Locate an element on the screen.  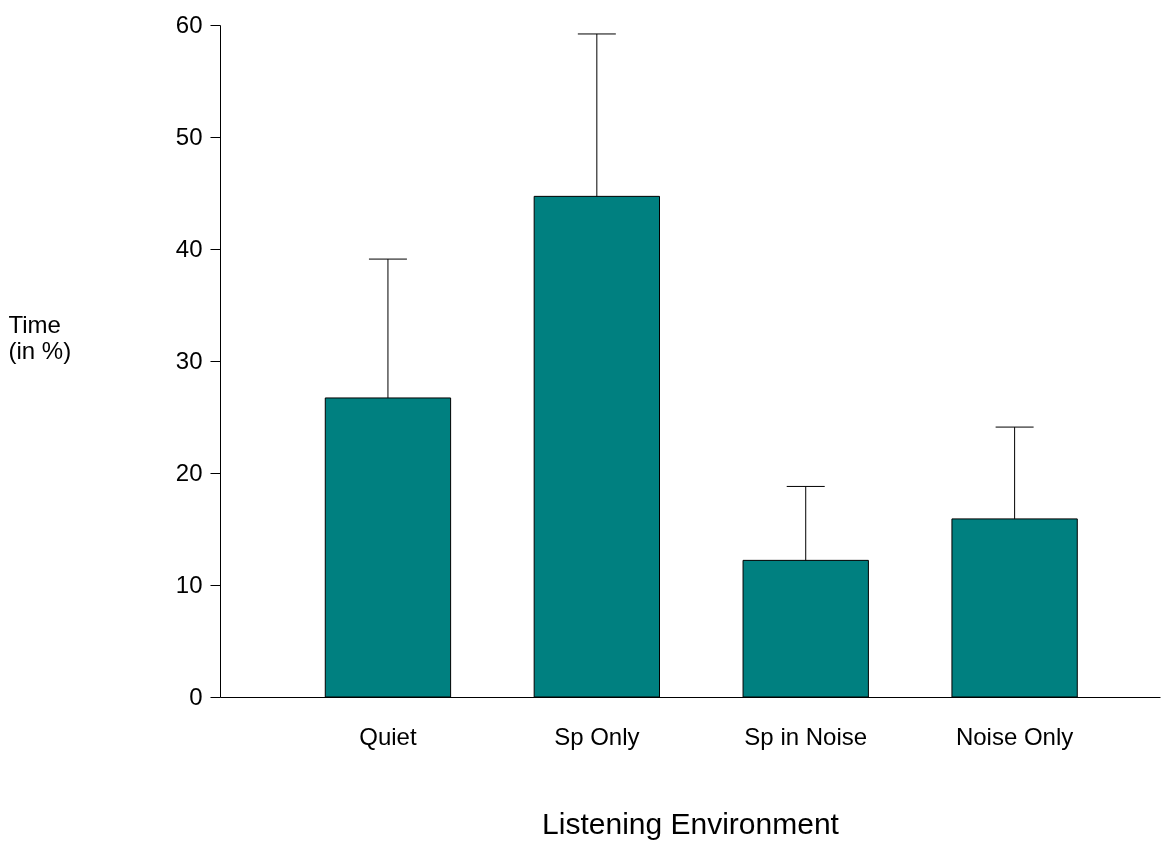
x-tick-label: Sp Only is located at coordinates (597, 736).